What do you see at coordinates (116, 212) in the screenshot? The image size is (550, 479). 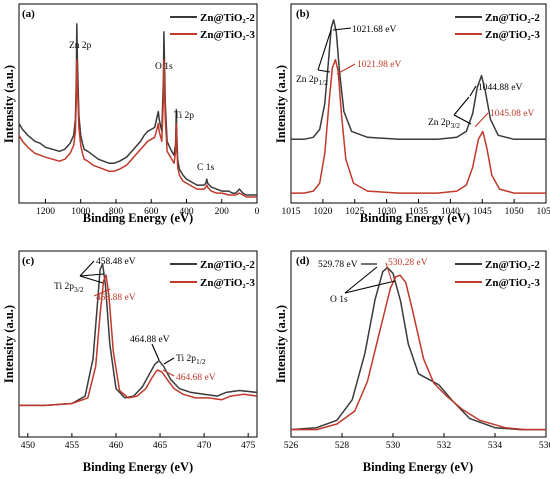 I see `x-tick-label: 800` at bounding box center [116, 212].